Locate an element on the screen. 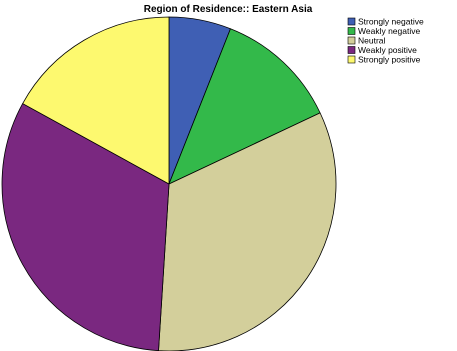 The height and width of the screenshot is (351, 457). legend-swatch-weakly-negative is located at coordinates (351, 31).